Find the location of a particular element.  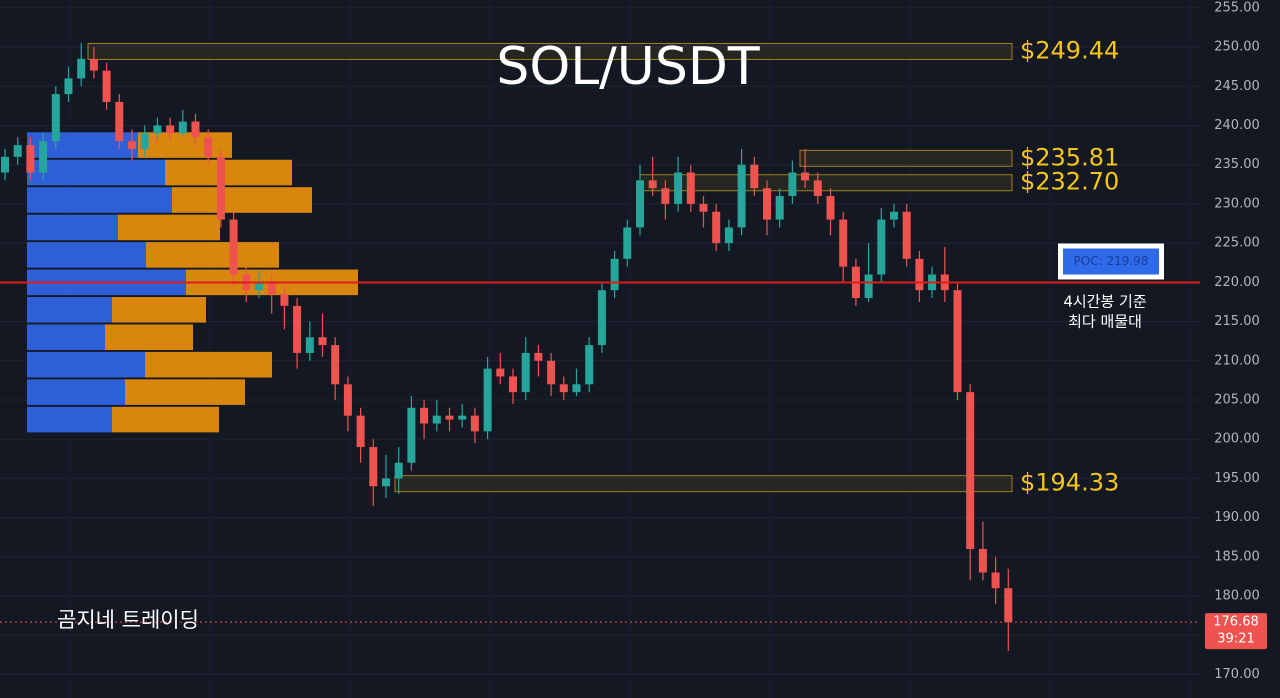

level-label: $194.33 is located at coordinates (1069, 483).